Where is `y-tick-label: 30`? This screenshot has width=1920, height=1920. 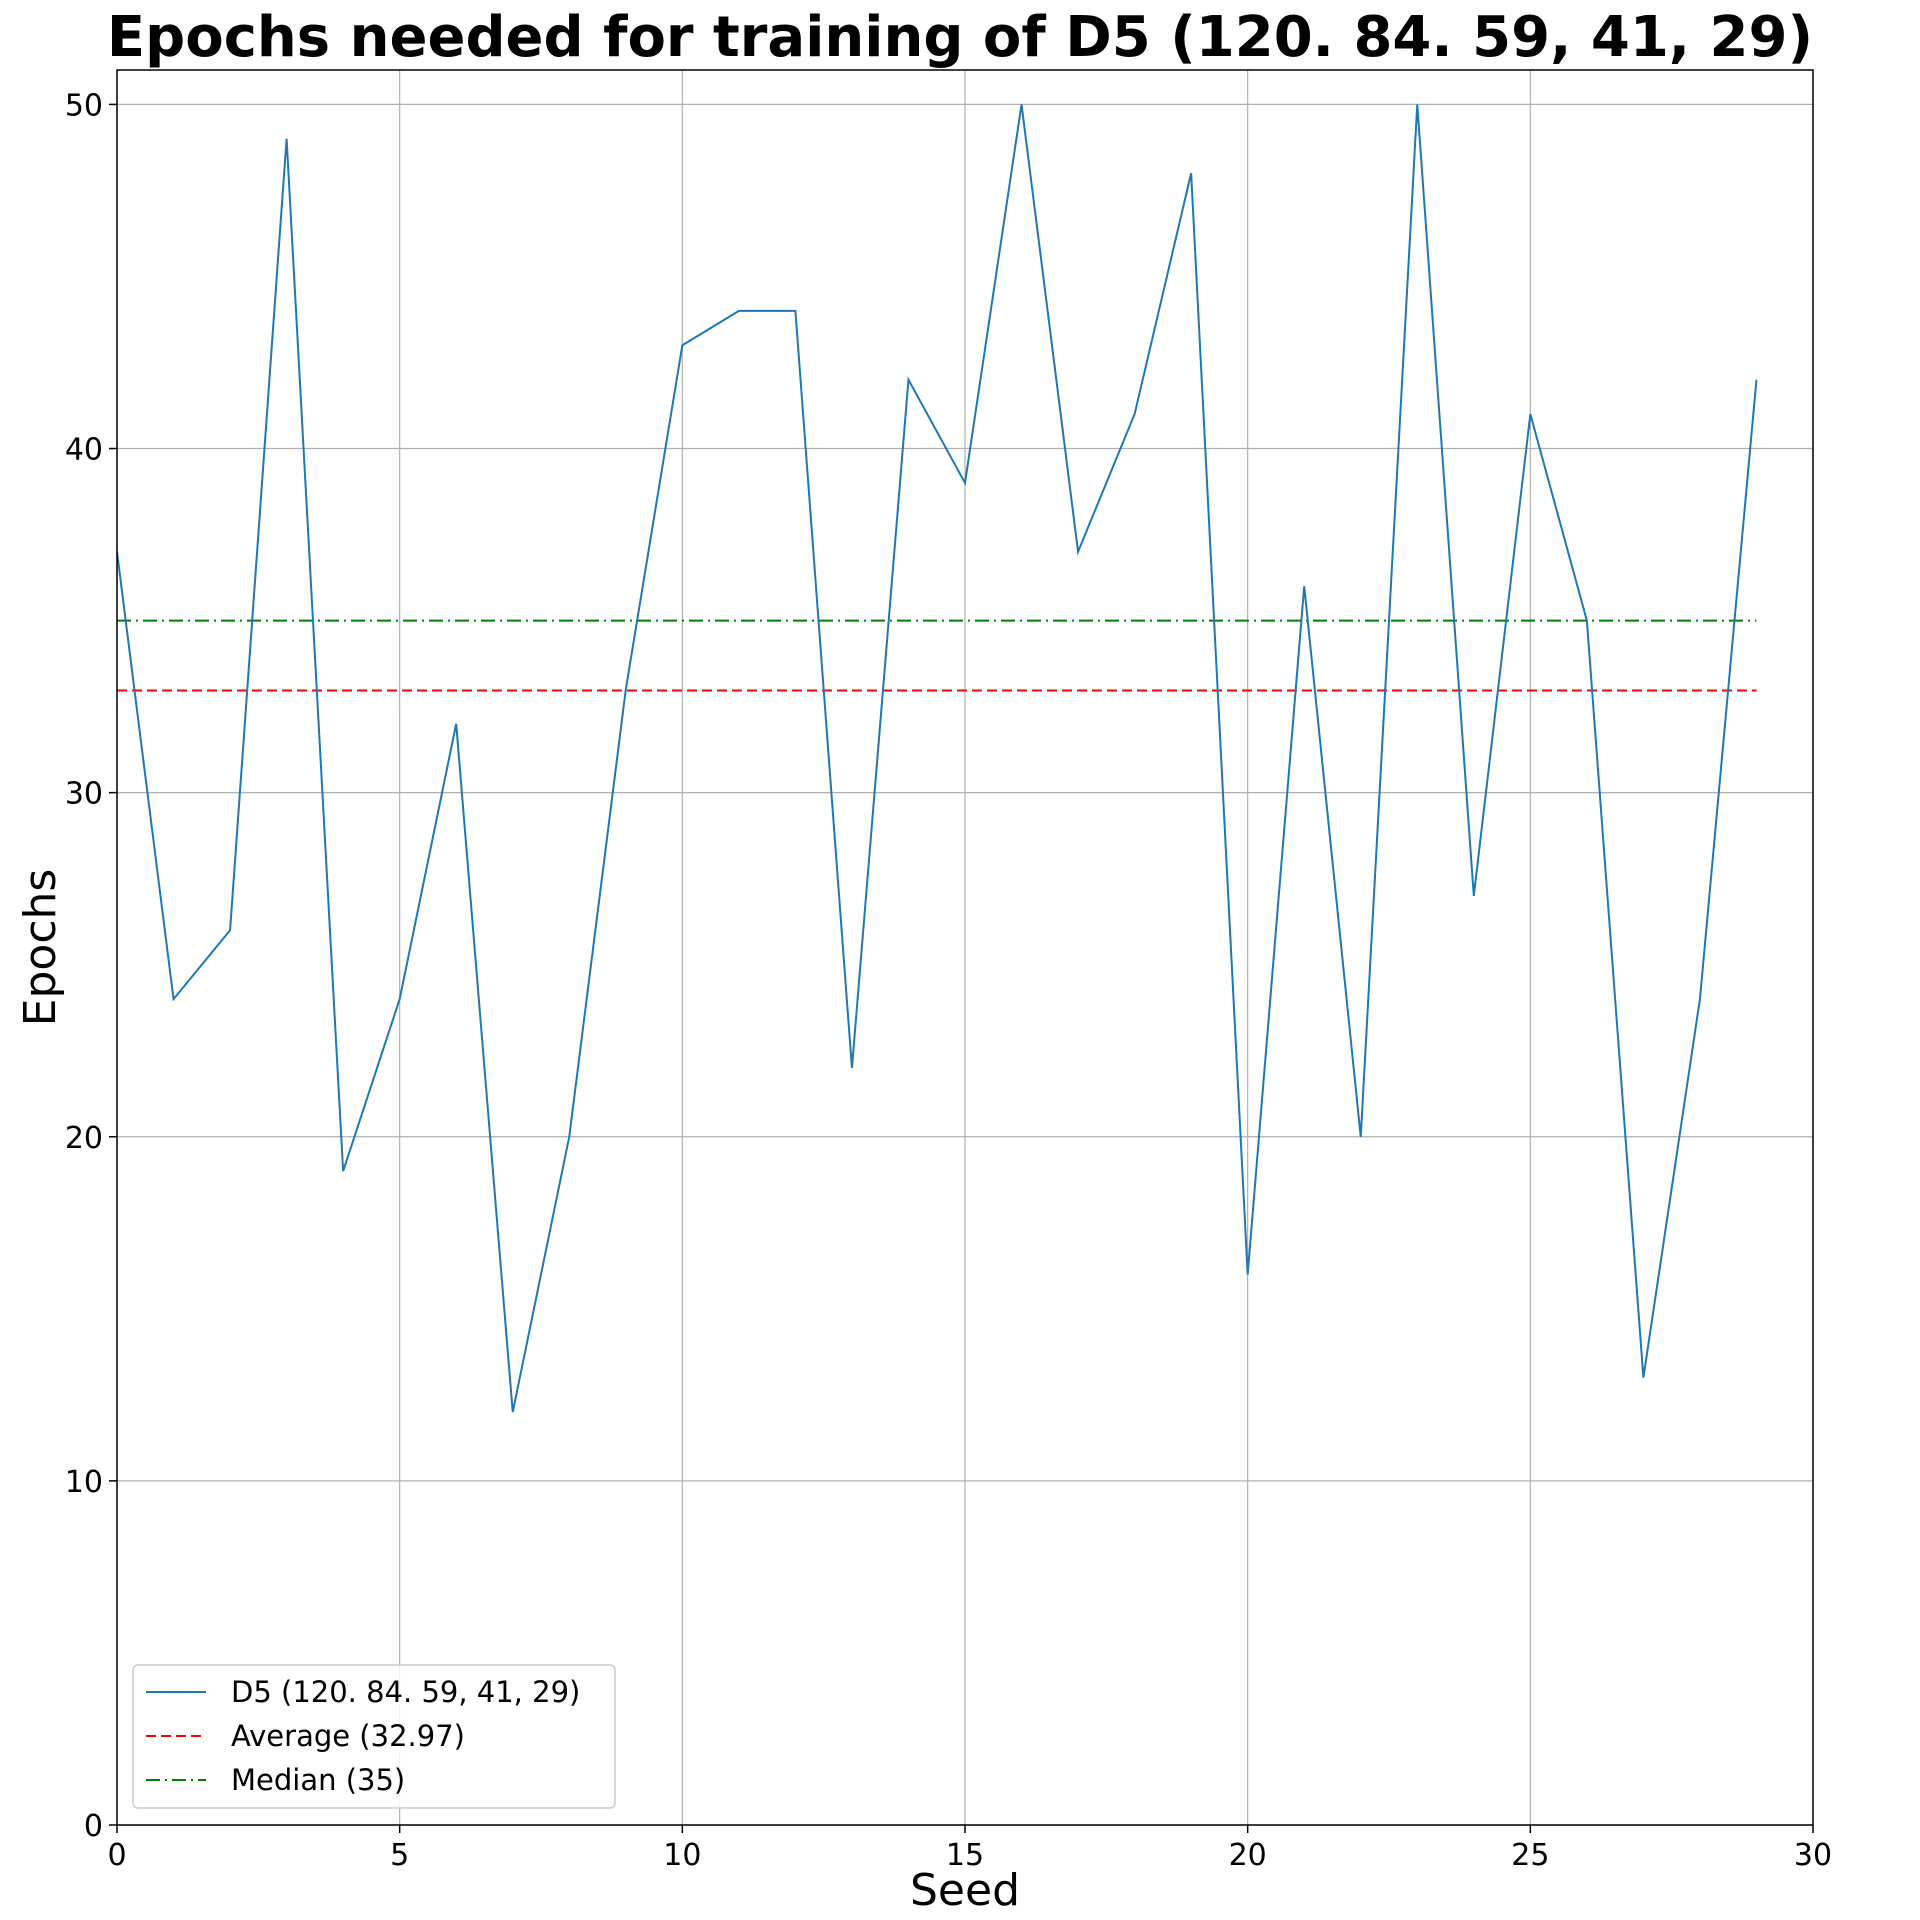
y-tick-label: 30 is located at coordinates (84, 794).